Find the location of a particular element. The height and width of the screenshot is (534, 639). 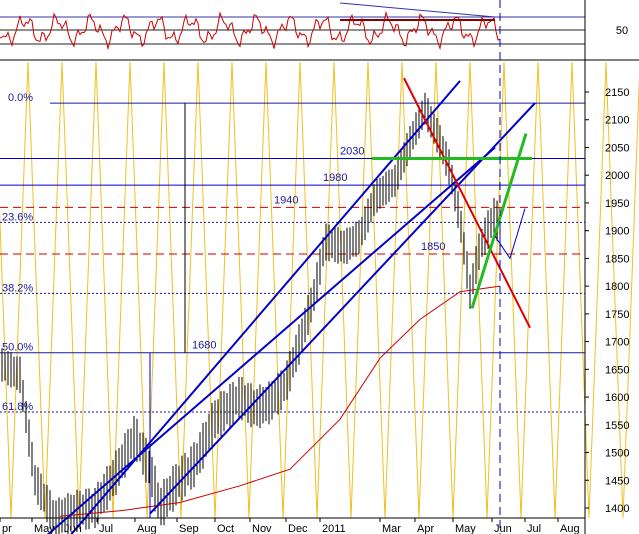

uptrend-line is located at coordinates (499, 221).